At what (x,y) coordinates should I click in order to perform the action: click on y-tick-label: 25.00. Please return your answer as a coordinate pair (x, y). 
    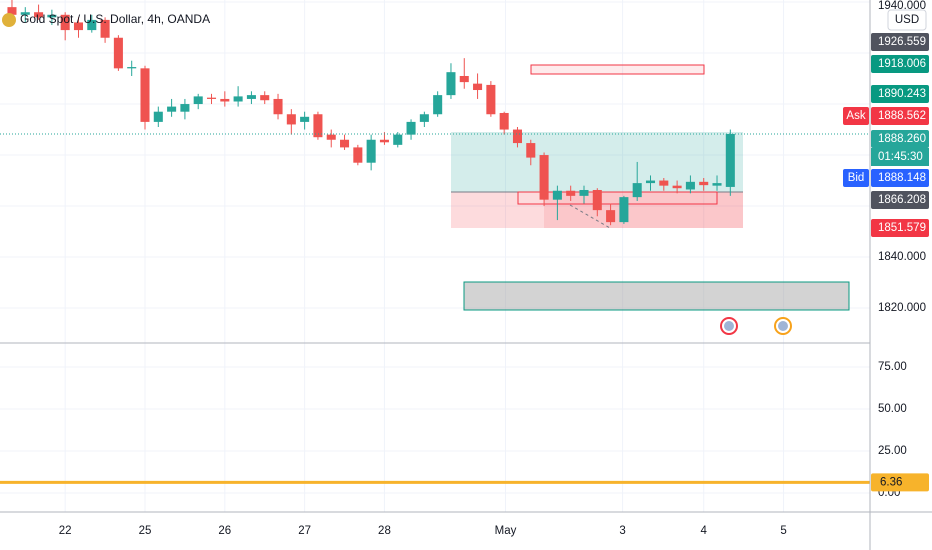
    Looking at the image, I should click on (892, 451).